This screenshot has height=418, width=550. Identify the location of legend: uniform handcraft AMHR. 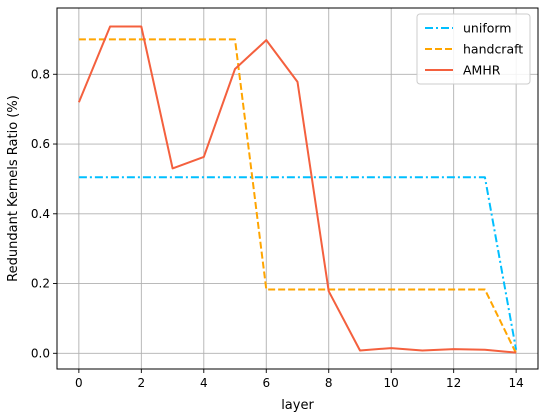
(473, 49).